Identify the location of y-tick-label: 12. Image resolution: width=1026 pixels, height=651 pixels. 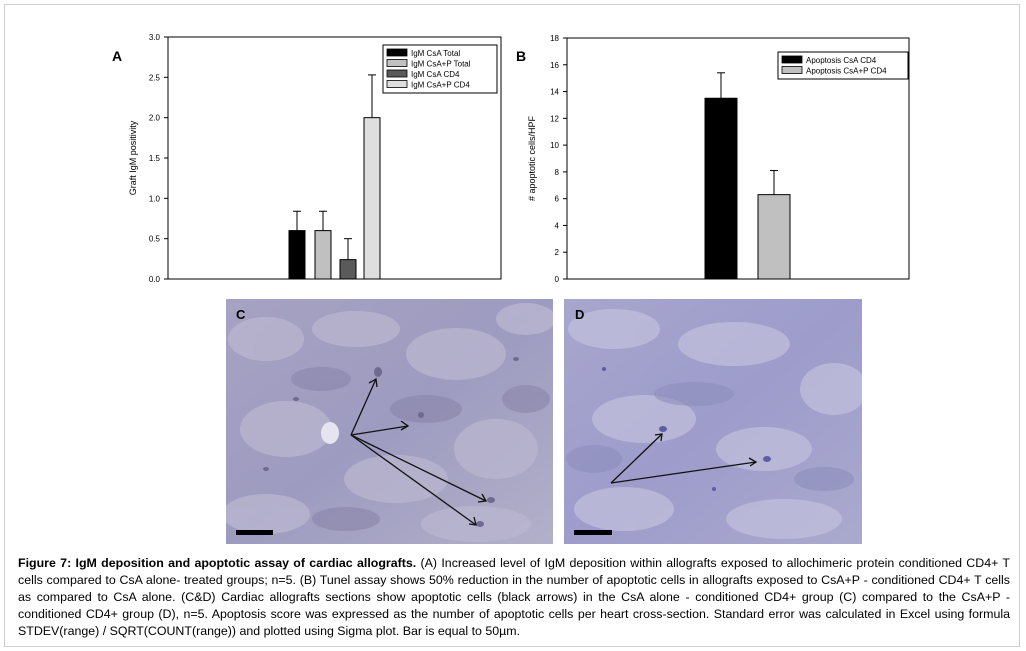
(554, 118).